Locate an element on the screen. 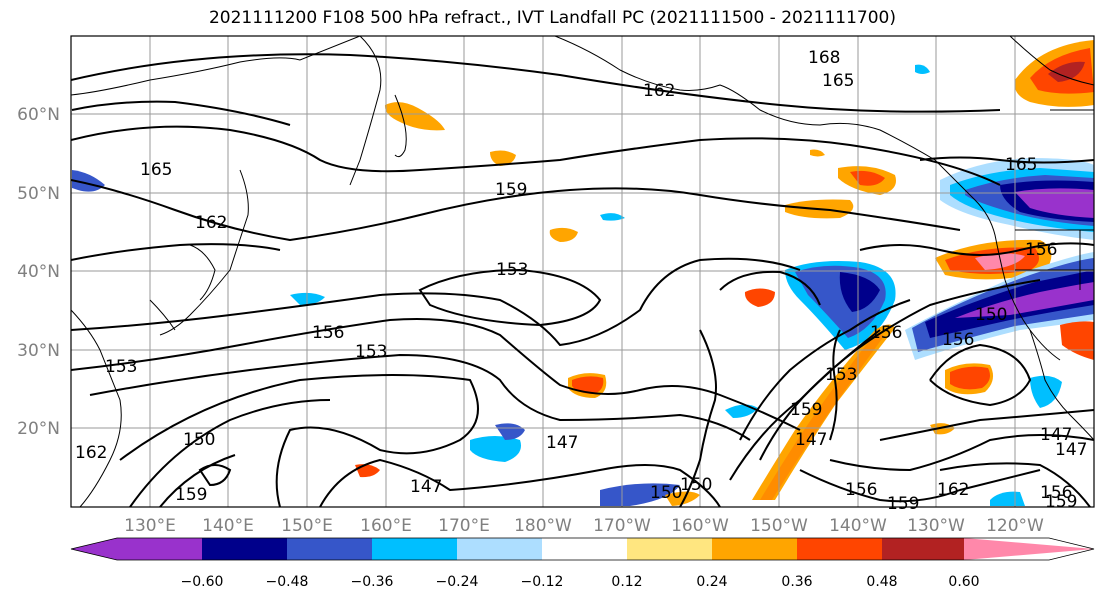  colorbar-tick-label: −0.36 is located at coordinates (372, 582).